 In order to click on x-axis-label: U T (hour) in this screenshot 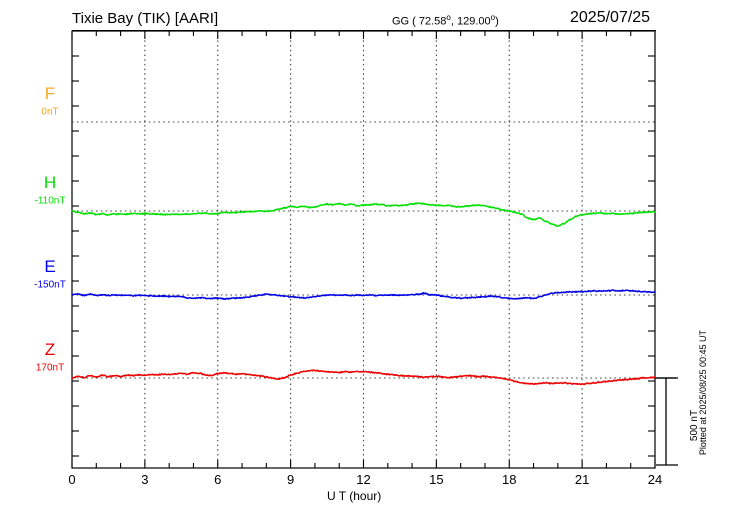, I will do `click(354, 496)`.